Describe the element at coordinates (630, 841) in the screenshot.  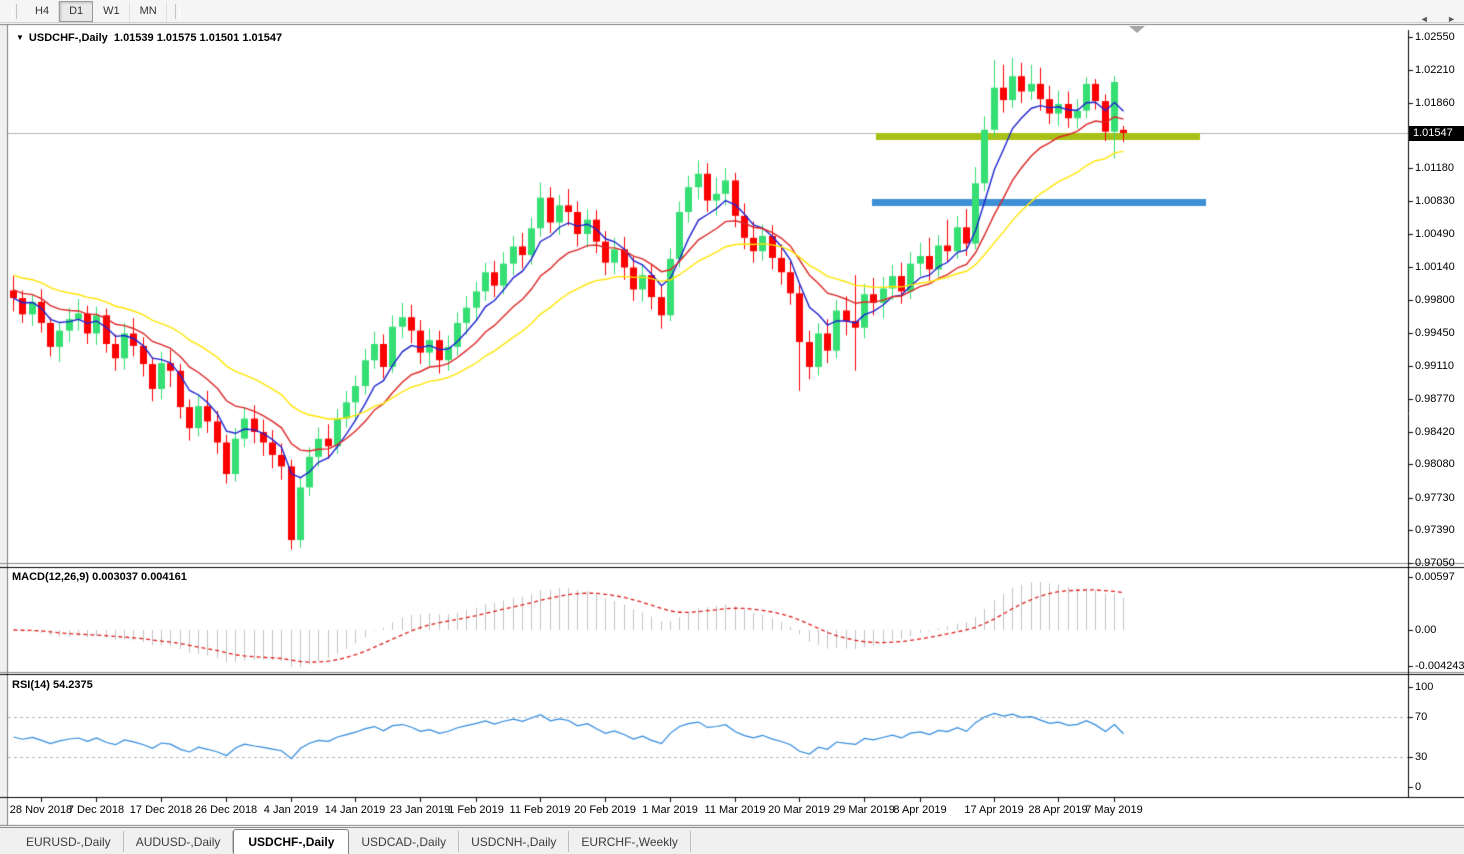
I see `chart-tab-eurchfweekly: EURCHF-,Weekly` at that location.